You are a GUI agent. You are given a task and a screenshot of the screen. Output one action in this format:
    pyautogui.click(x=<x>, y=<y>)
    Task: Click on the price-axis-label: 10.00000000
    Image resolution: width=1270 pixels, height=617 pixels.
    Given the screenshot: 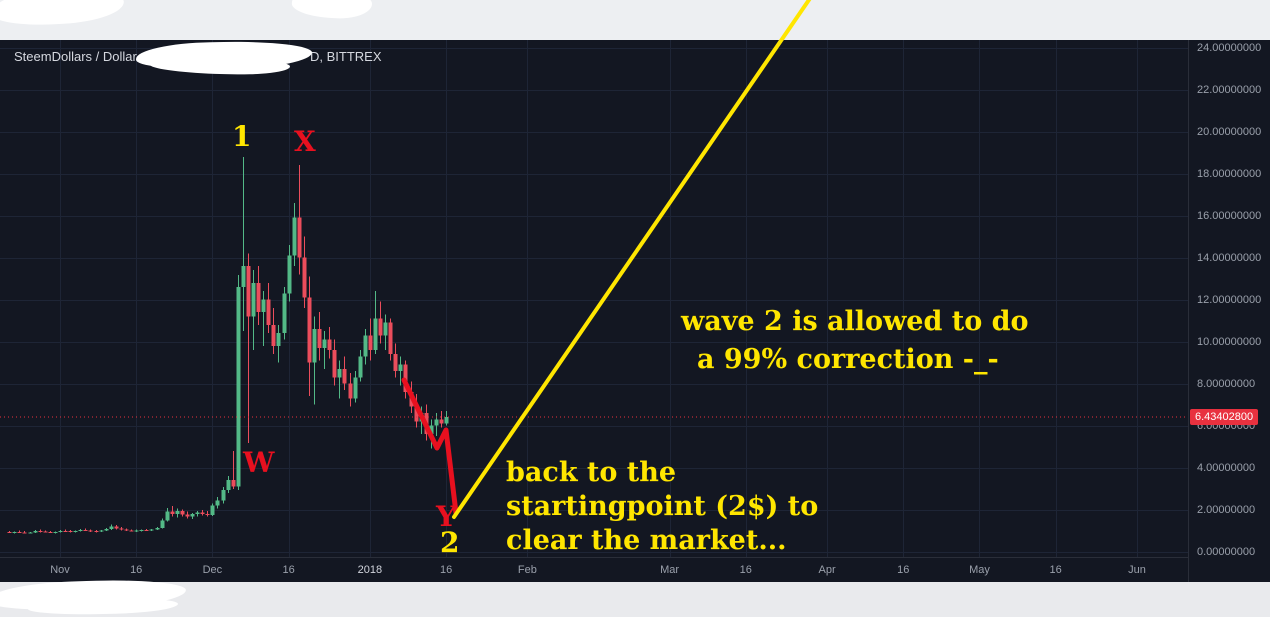 What is the action you would take?
    pyautogui.click(x=1229, y=342)
    